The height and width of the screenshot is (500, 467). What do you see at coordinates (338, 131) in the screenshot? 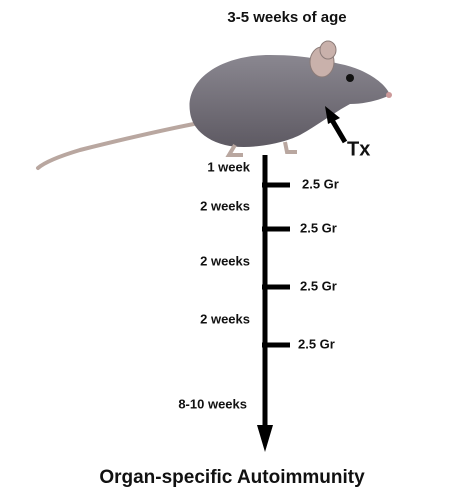
I see `tx-arrow` at bounding box center [338, 131].